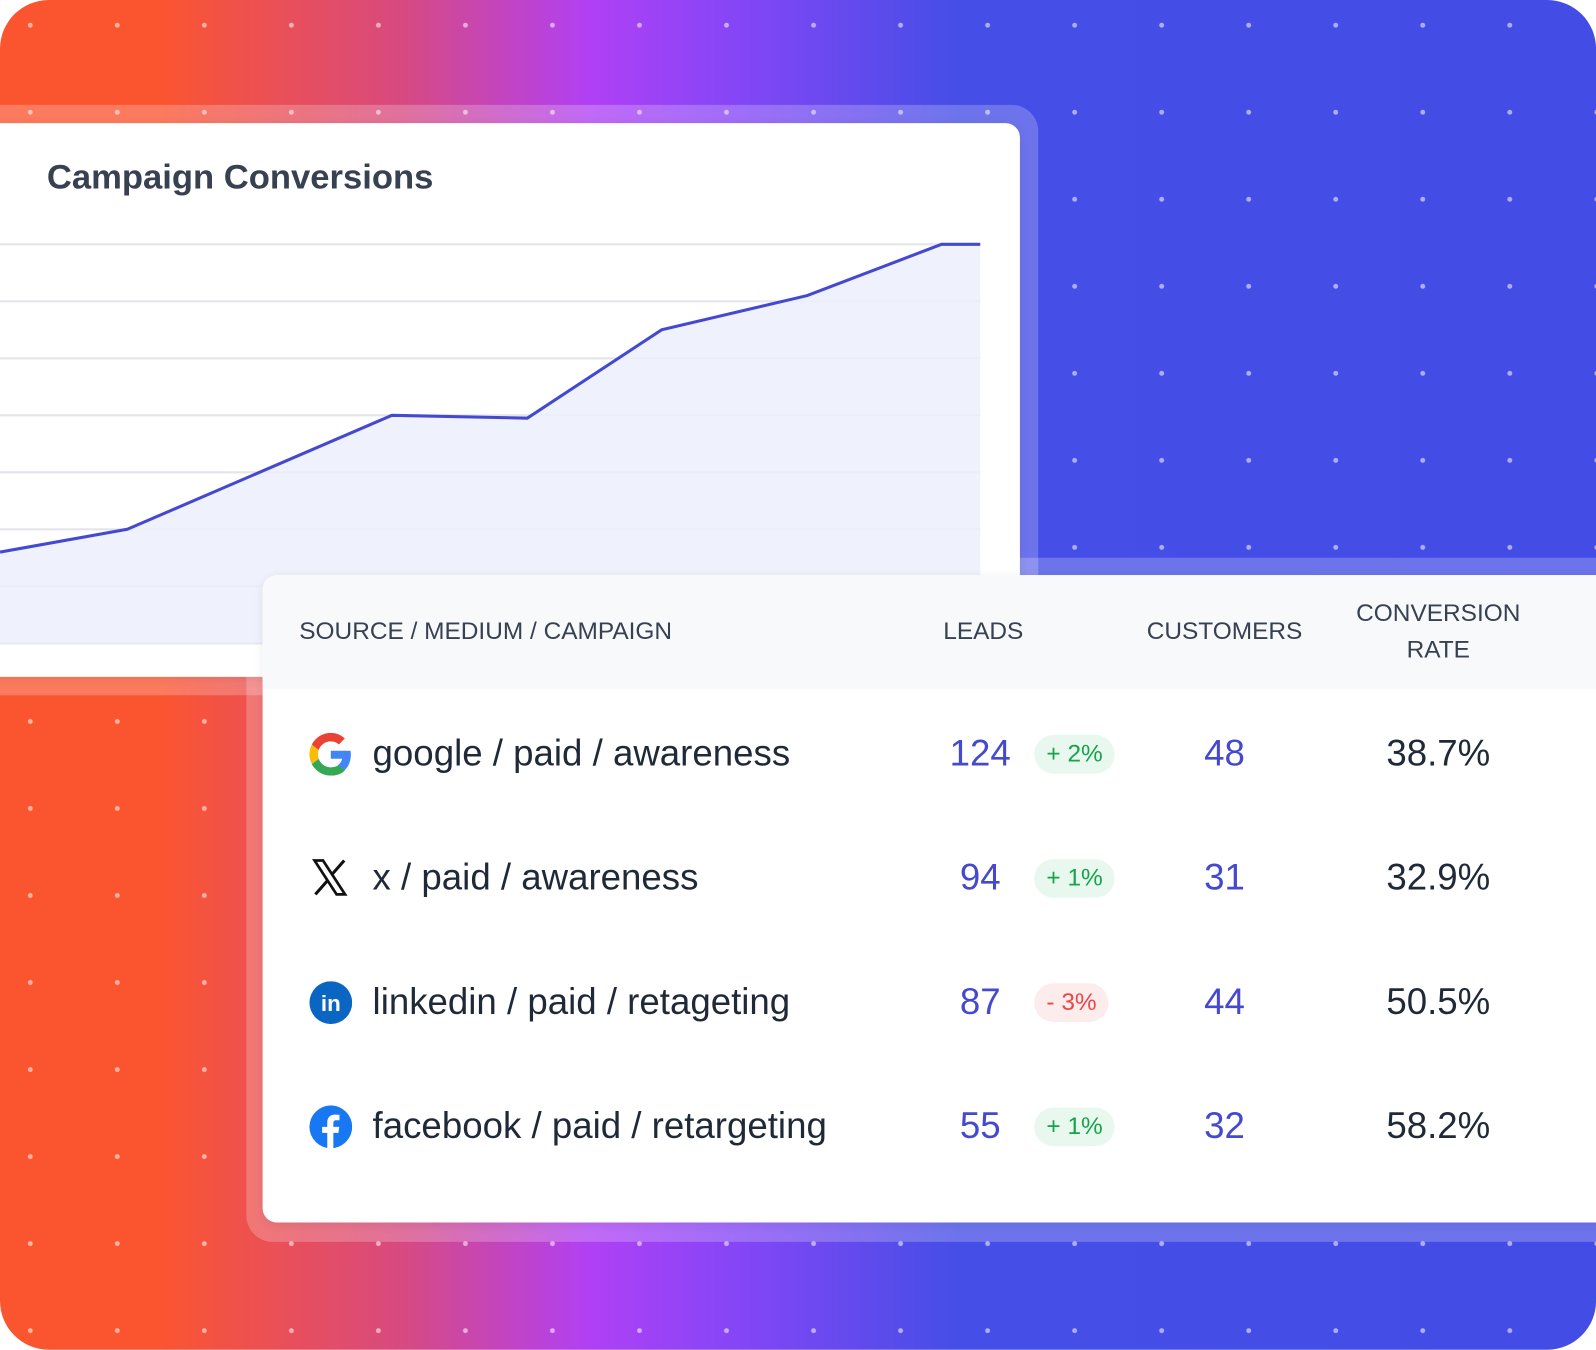 This screenshot has width=1596, height=1350. I want to click on conversion-rate-value: 50.5%, so click(1438, 1001).